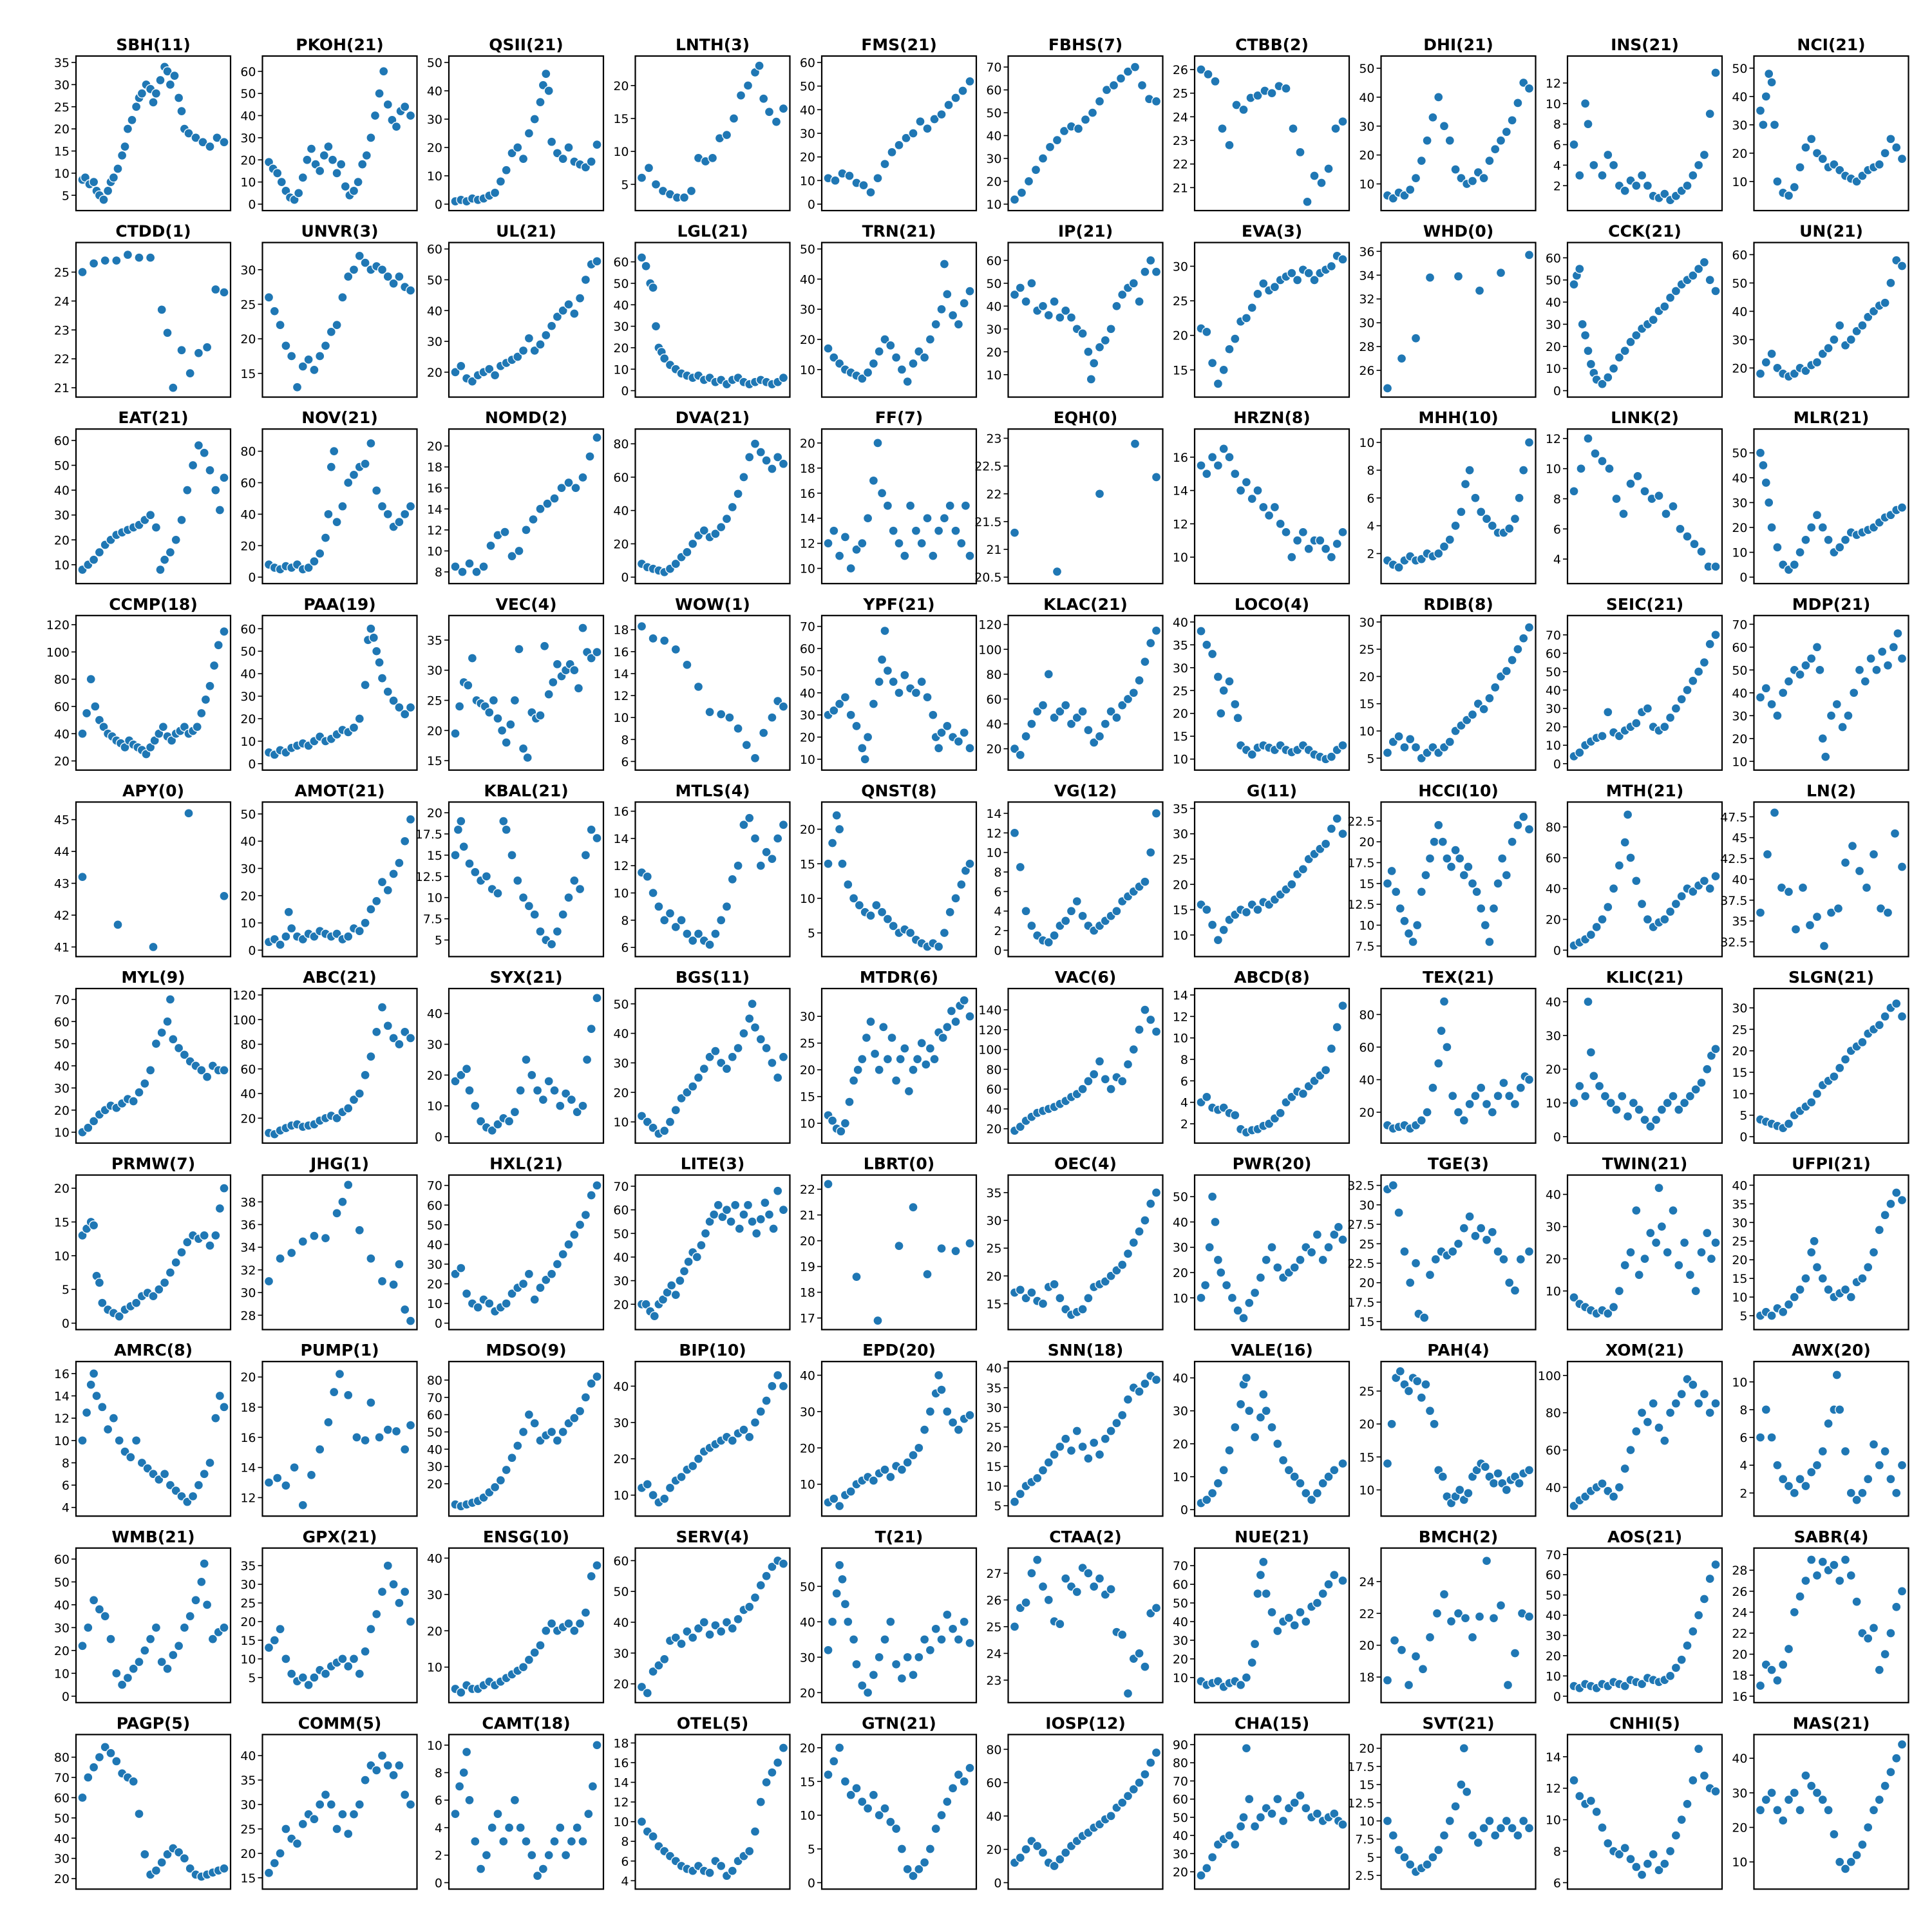 This screenshot has width=1932, height=1932. What do you see at coordinates (62, 820) in the screenshot?
I see `y-tick-label: 45` at bounding box center [62, 820].